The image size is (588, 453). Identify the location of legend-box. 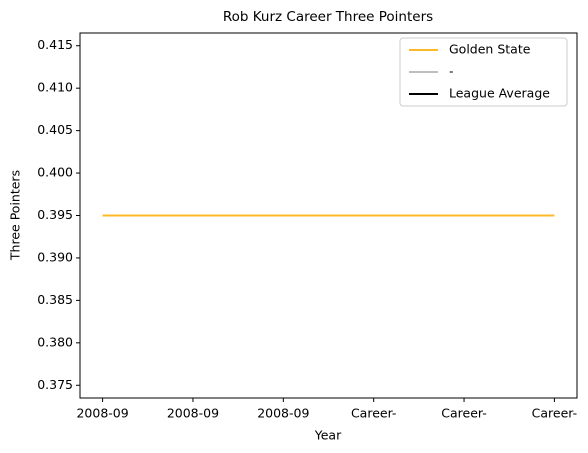
(483, 72).